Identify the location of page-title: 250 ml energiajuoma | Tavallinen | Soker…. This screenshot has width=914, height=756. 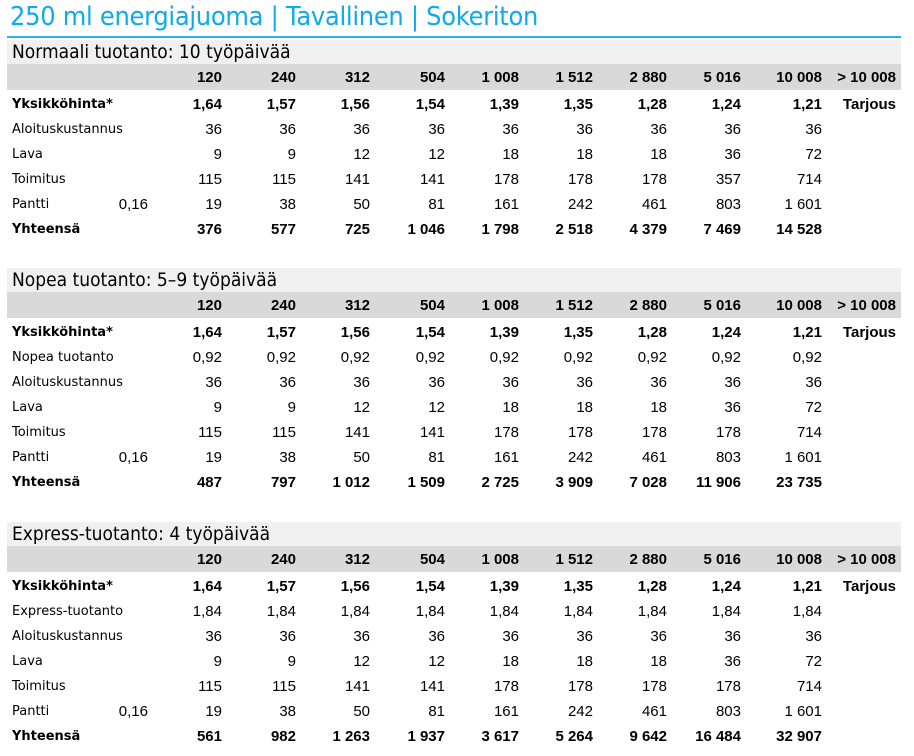
(274, 17).